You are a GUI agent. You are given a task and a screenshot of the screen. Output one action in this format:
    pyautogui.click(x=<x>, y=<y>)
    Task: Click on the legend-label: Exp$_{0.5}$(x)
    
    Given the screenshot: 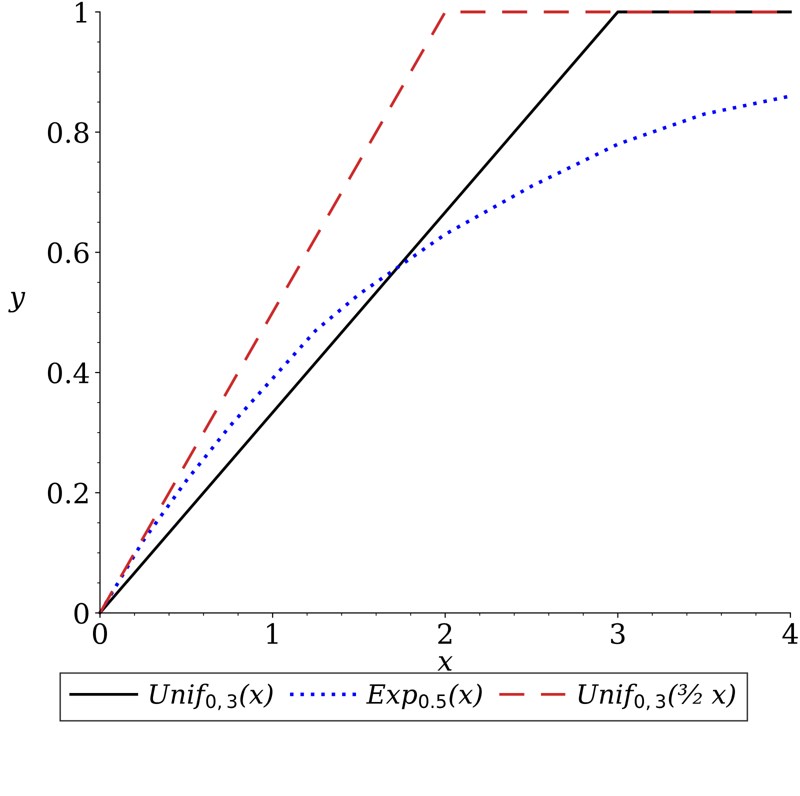 What is the action you would take?
    pyautogui.click(x=424, y=697)
    